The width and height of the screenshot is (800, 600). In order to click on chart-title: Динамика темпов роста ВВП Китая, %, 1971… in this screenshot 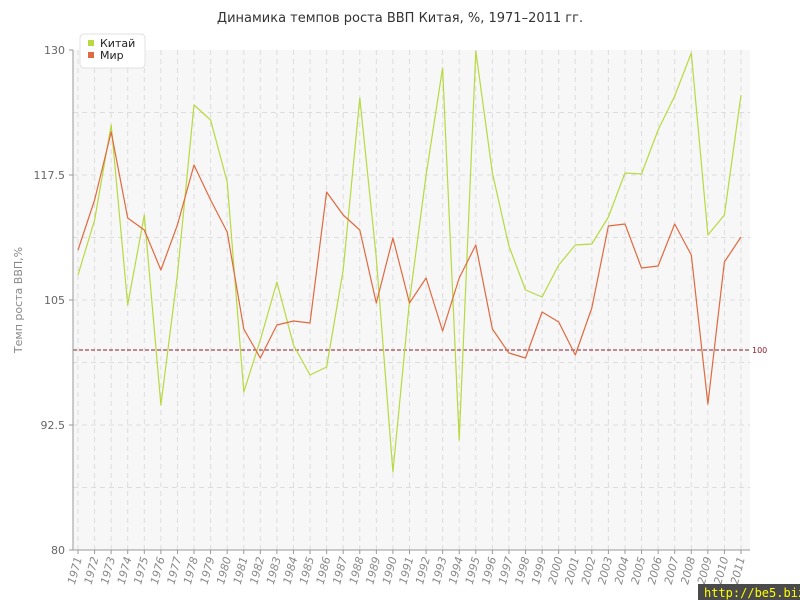, I will do `click(400, 18)`.